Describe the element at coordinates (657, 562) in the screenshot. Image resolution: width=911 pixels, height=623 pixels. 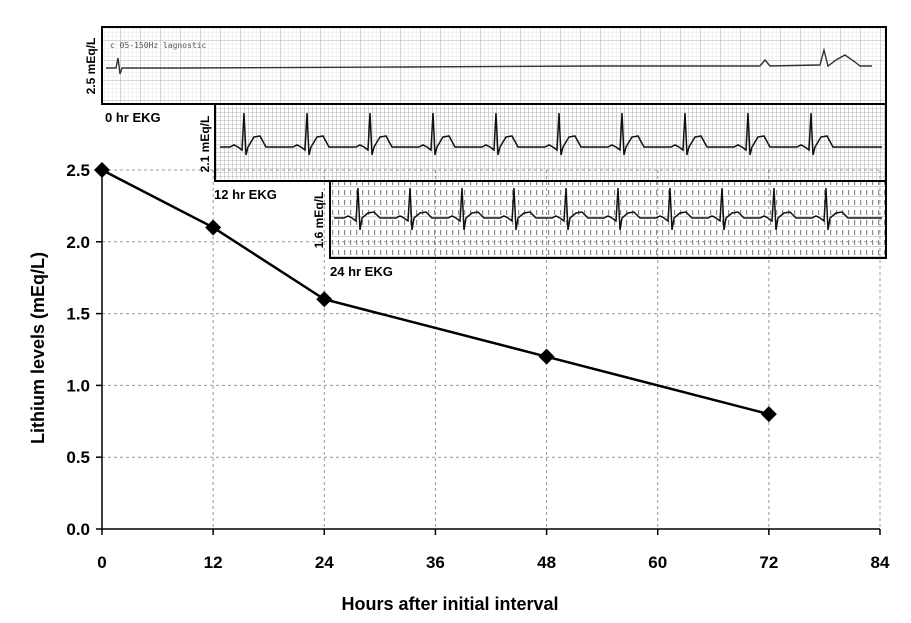
I see `x-tick-label-5: 60` at that location.